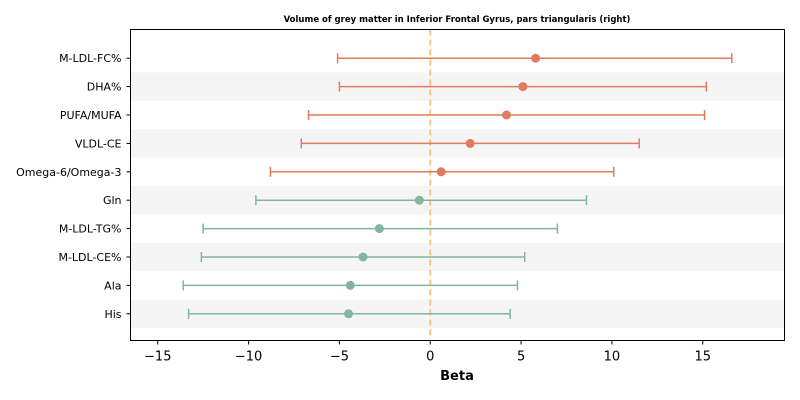 This screenshot has width=800, height=400. I want to click on beta-point-m-ldl-fc, so click(536, 58).